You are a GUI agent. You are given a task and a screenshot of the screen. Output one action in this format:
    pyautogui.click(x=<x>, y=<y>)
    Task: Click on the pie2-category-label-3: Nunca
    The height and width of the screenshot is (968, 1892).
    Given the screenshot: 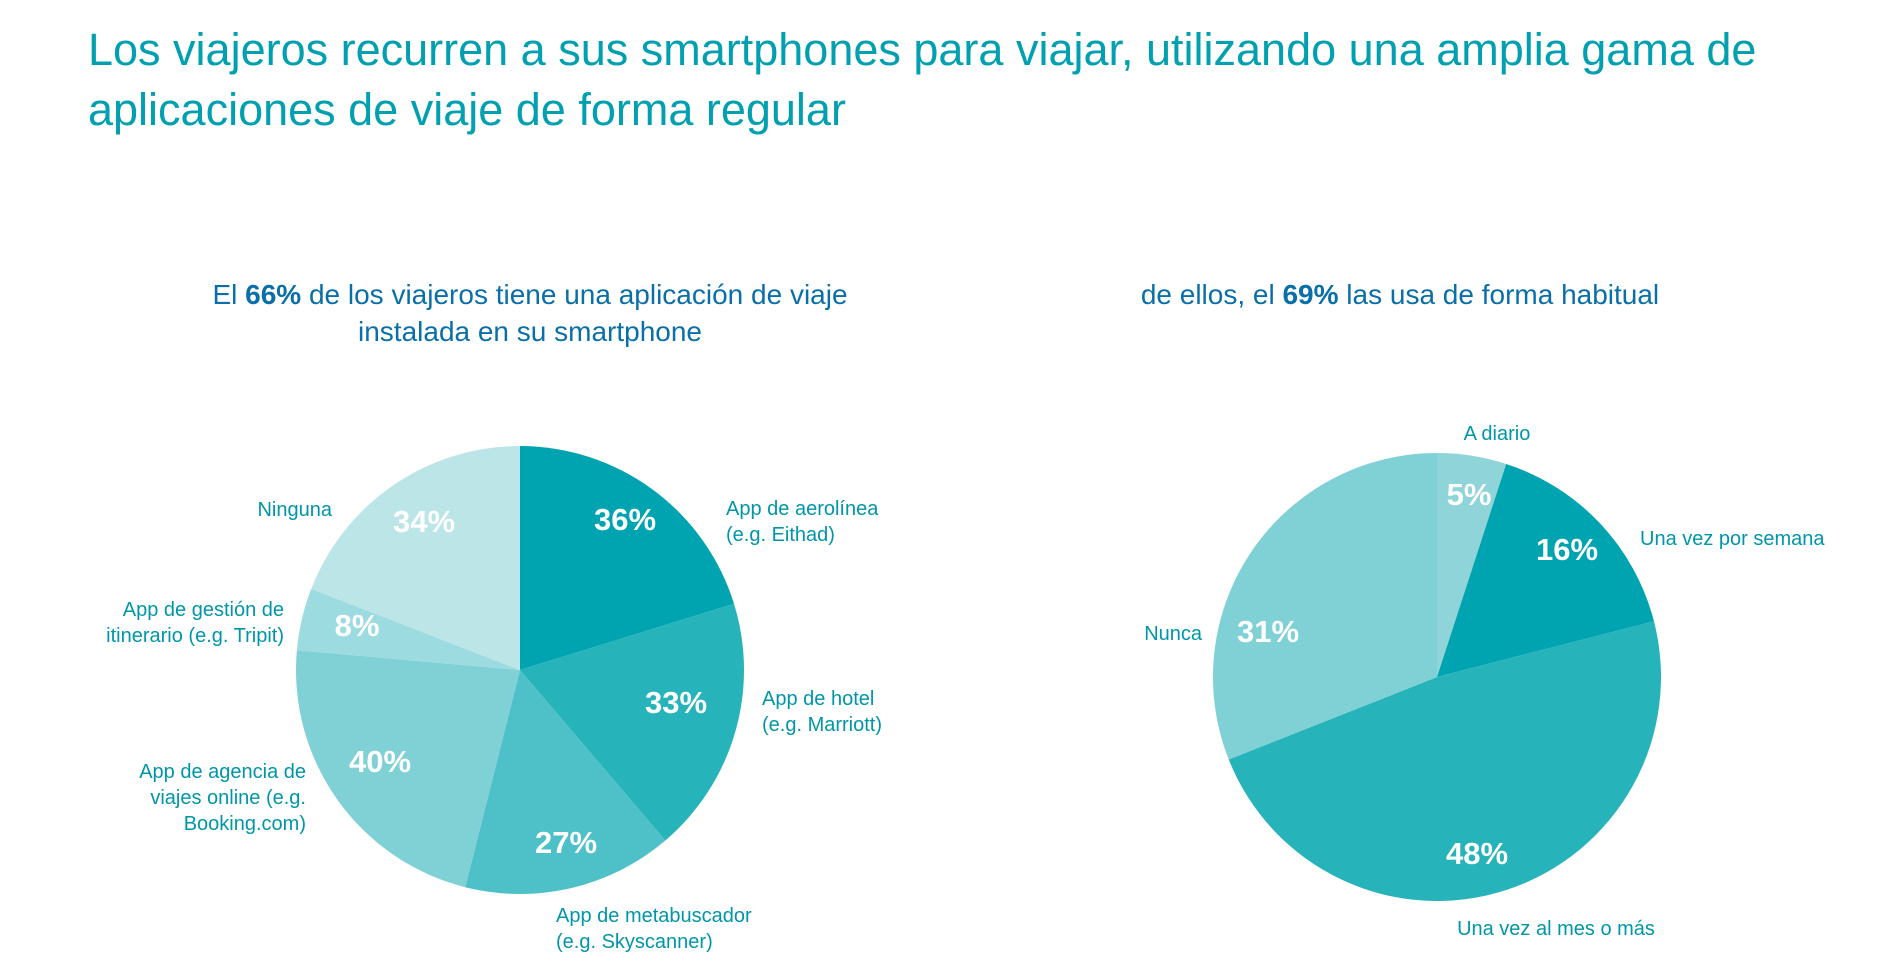 What is the action you would take?
    pyautogui.click(x=1173, y=634)
    